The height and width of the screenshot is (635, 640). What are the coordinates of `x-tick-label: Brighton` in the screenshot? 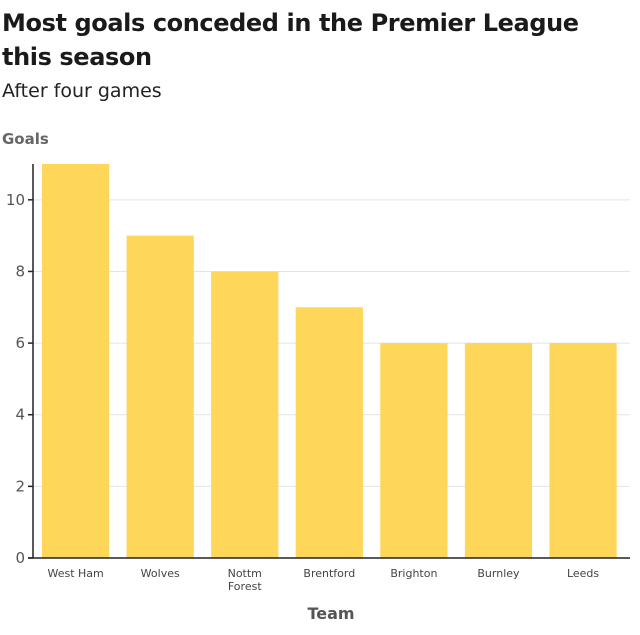 It's located at (413, 573).